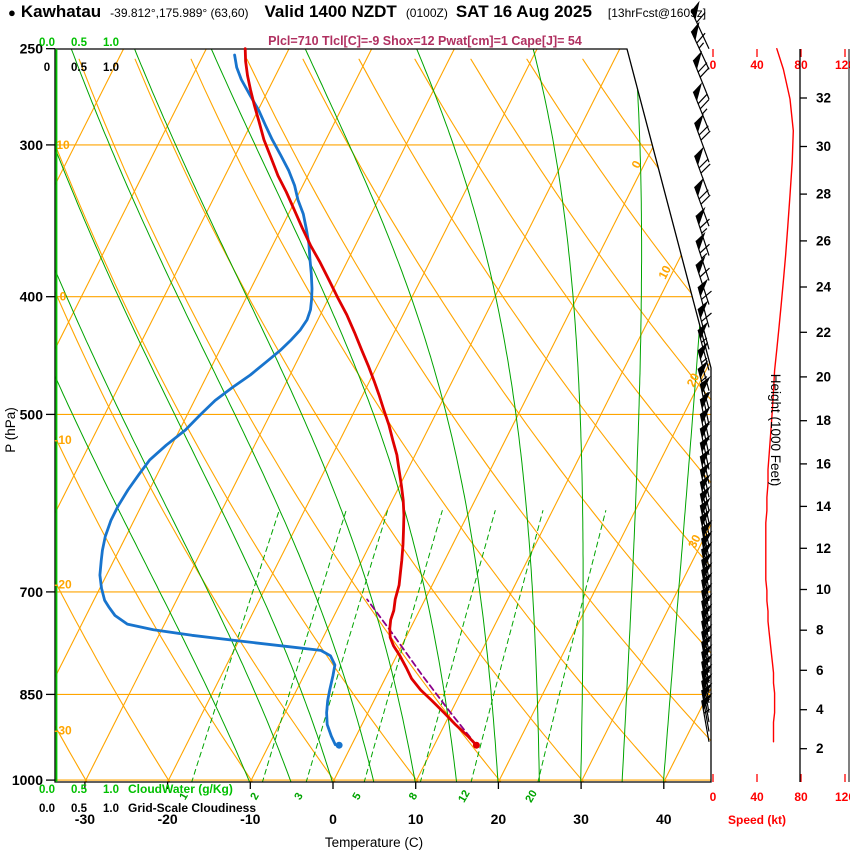  Describe the element at coordinates (183, 796) in the screenshot. I see `svg-text: 1` at that location.